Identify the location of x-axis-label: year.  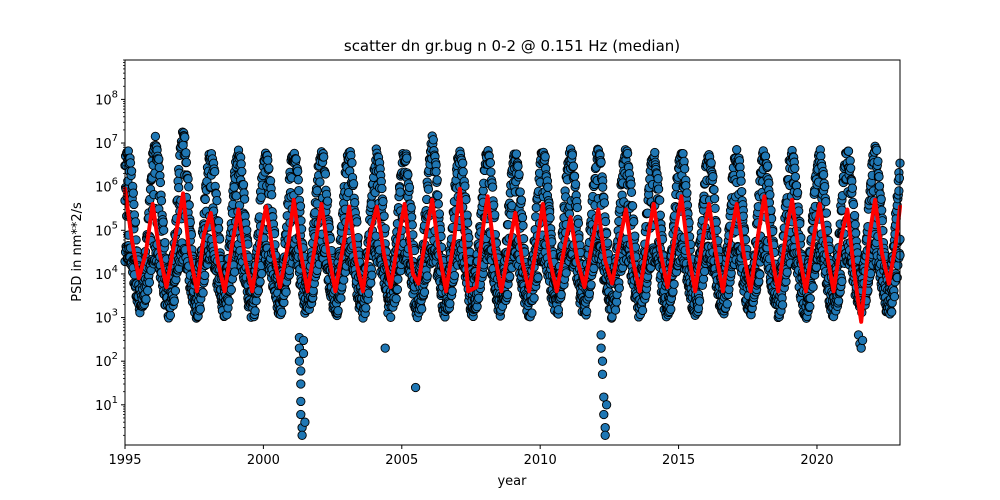
(512, 481).